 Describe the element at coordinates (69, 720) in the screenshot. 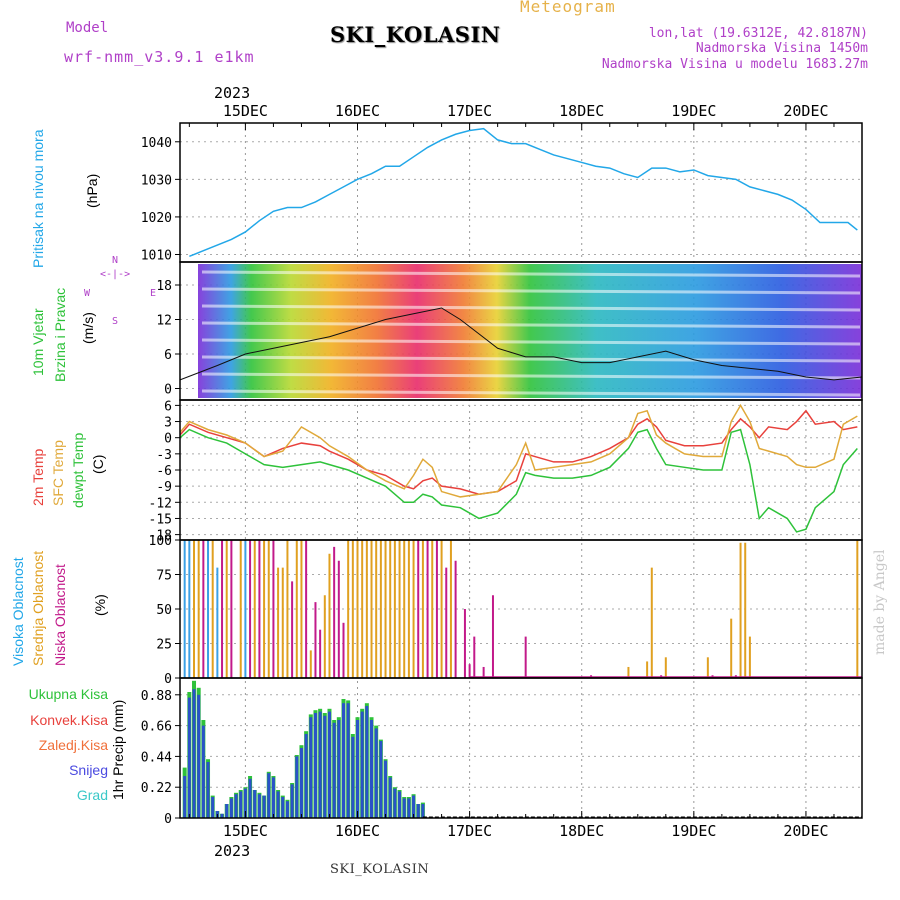

I see `legend-convective-rain: Konvek.Kisa` at that location.